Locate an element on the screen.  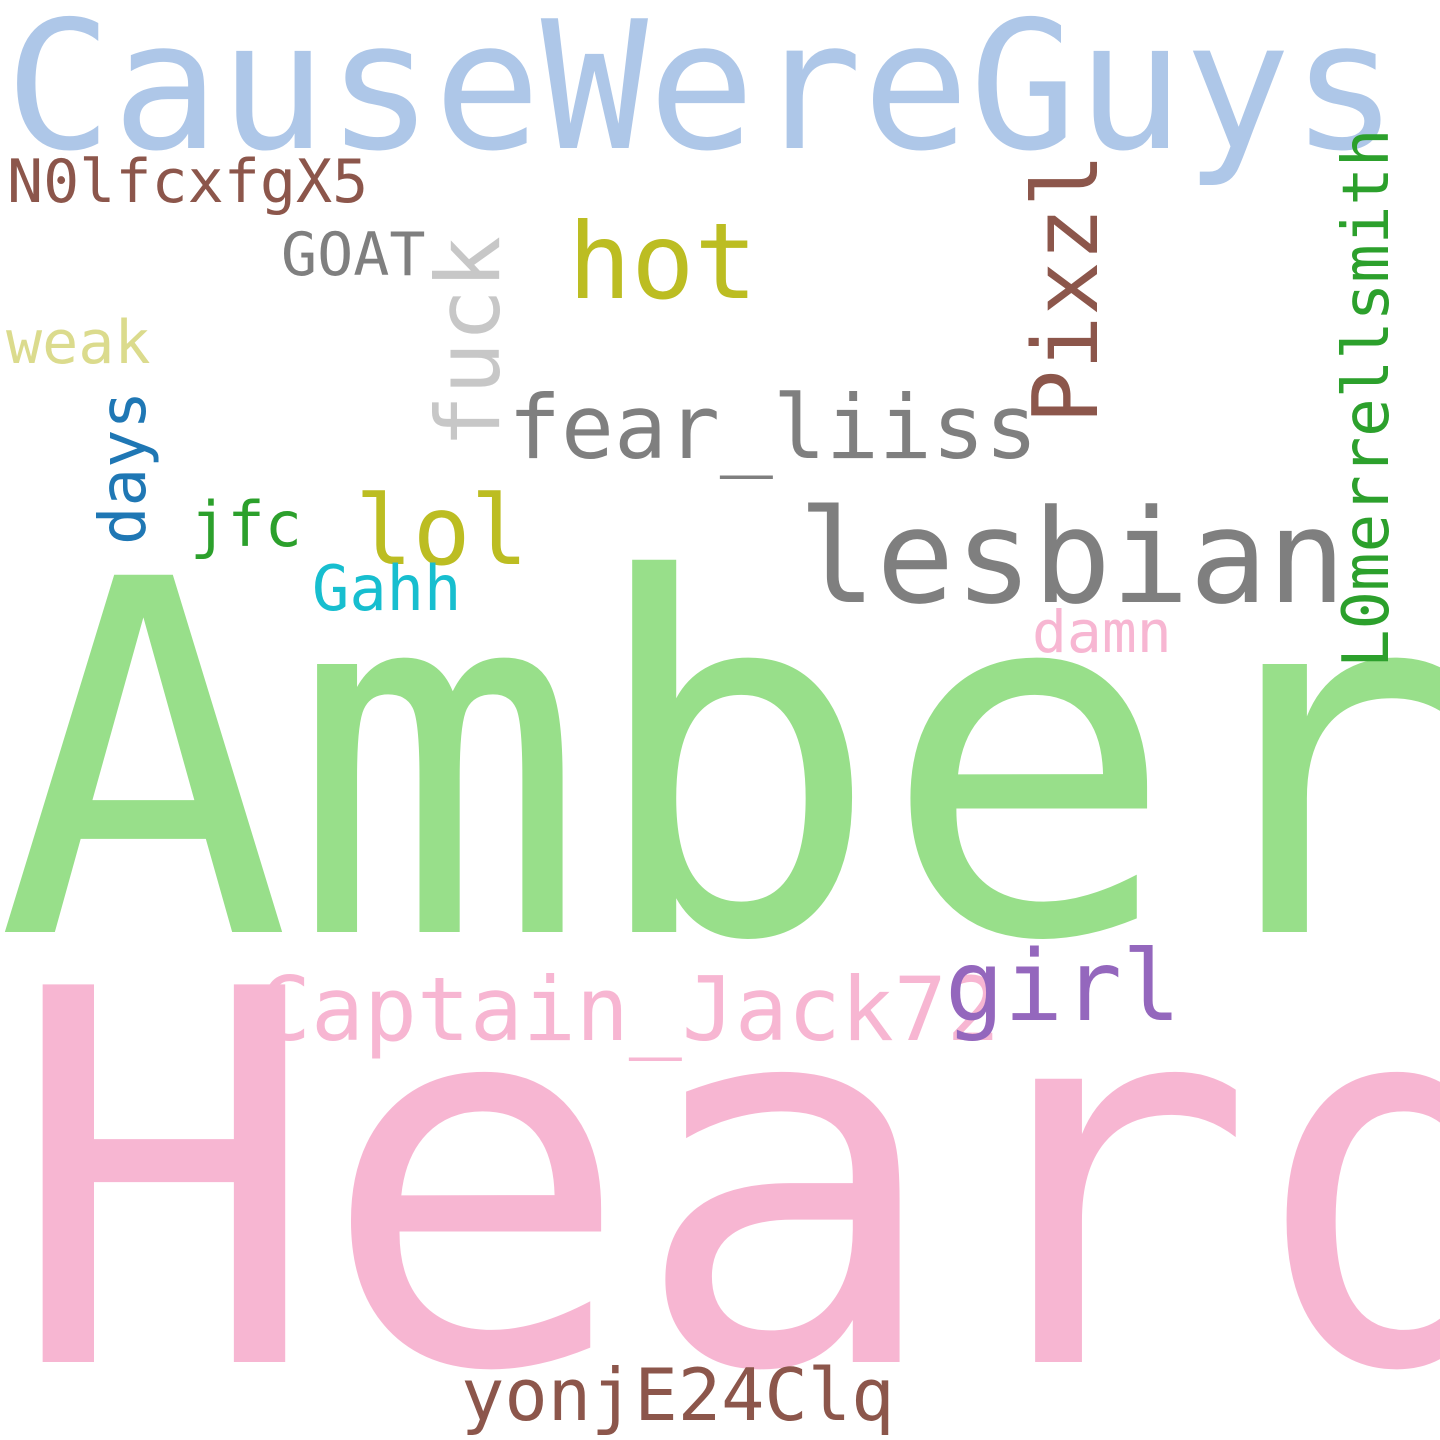
word-fuck: fuck is located at coordinates (468, 342).